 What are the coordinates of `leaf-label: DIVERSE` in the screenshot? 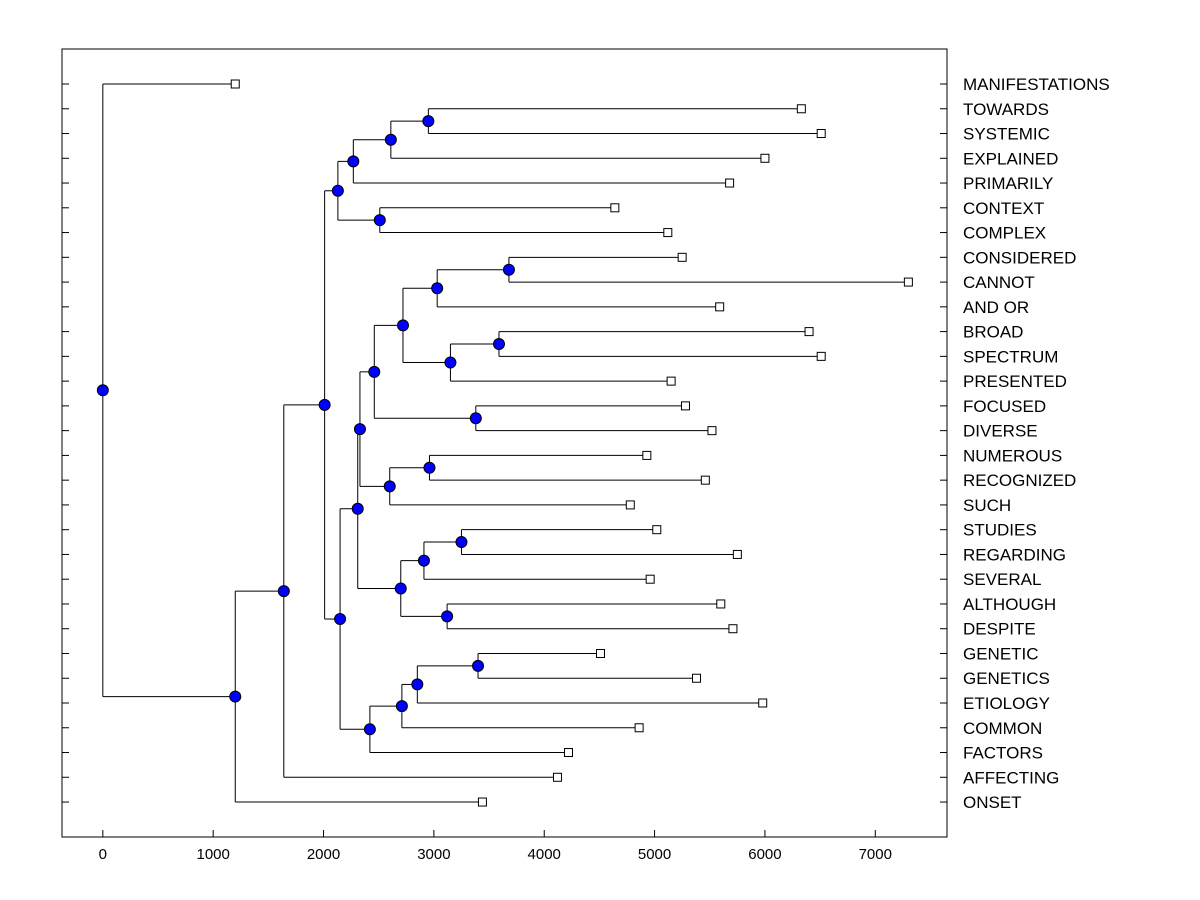 It's located at (1000, 431).